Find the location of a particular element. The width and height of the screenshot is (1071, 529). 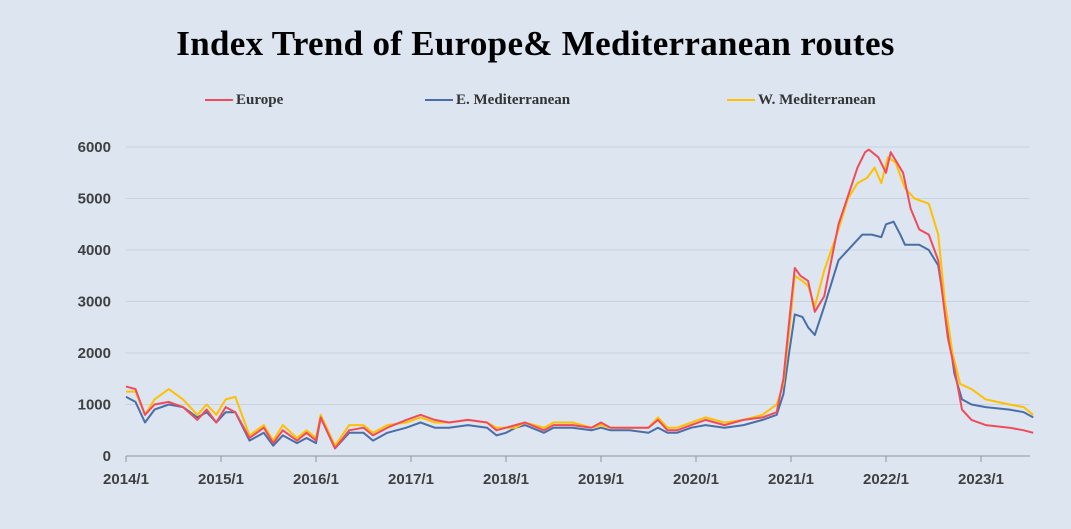

y-tick-label-0: 0 is located at coordinates (107, 456).